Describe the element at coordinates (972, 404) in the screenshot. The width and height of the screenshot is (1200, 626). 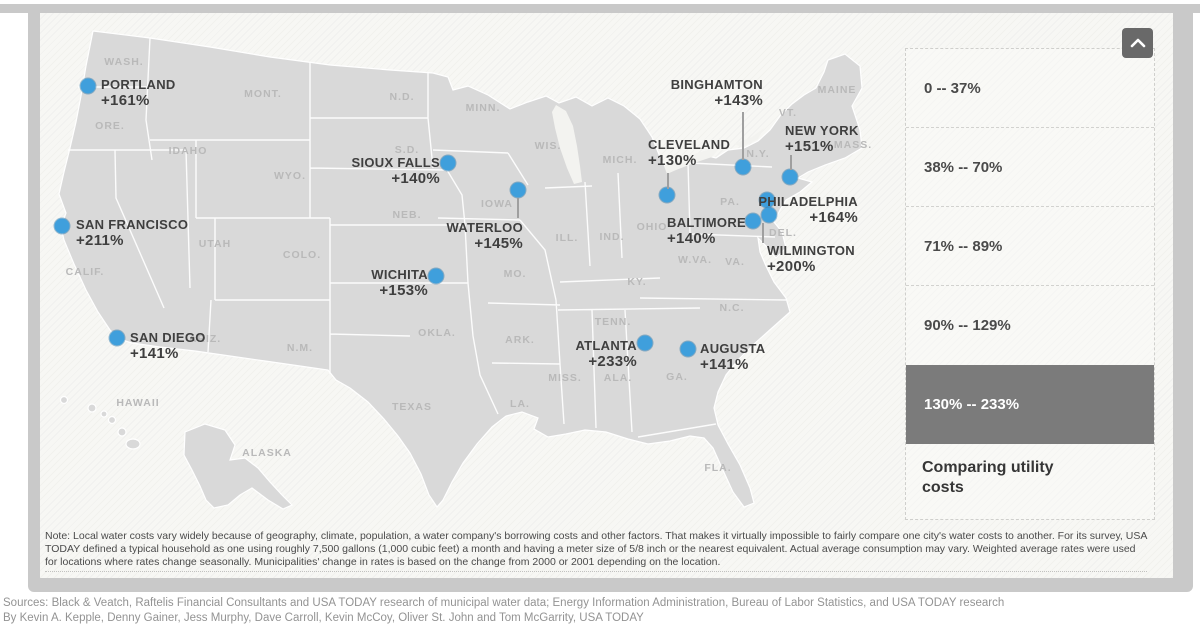
I see `legend-range-label: 130% -- 233%` at that location.